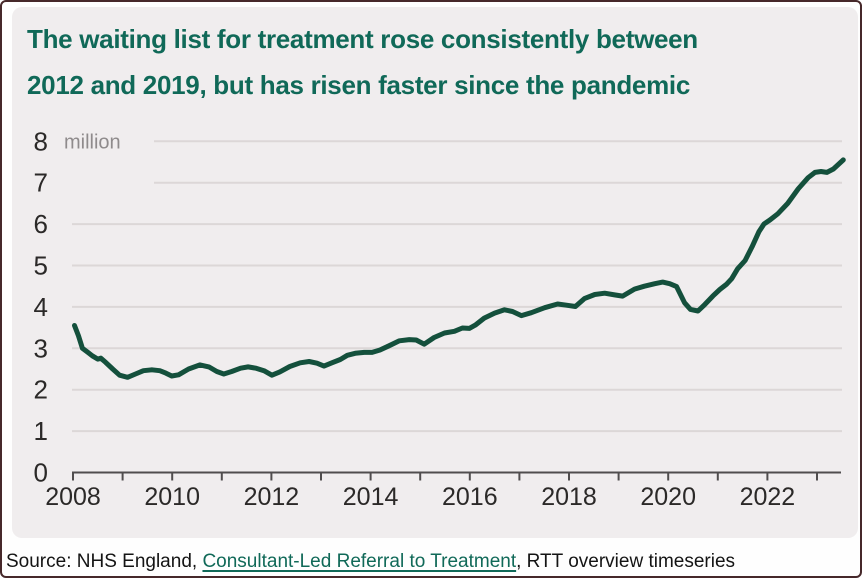 The image size is (862, 578). I want to click on y-axis-unit-label: million, so click(92, 142).